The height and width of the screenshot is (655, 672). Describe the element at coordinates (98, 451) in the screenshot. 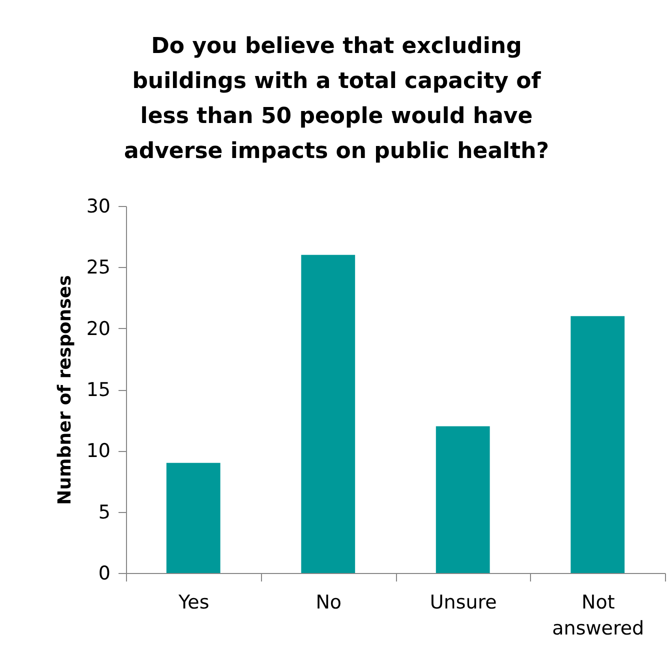

I see `y-tick-label: 10` at that location.